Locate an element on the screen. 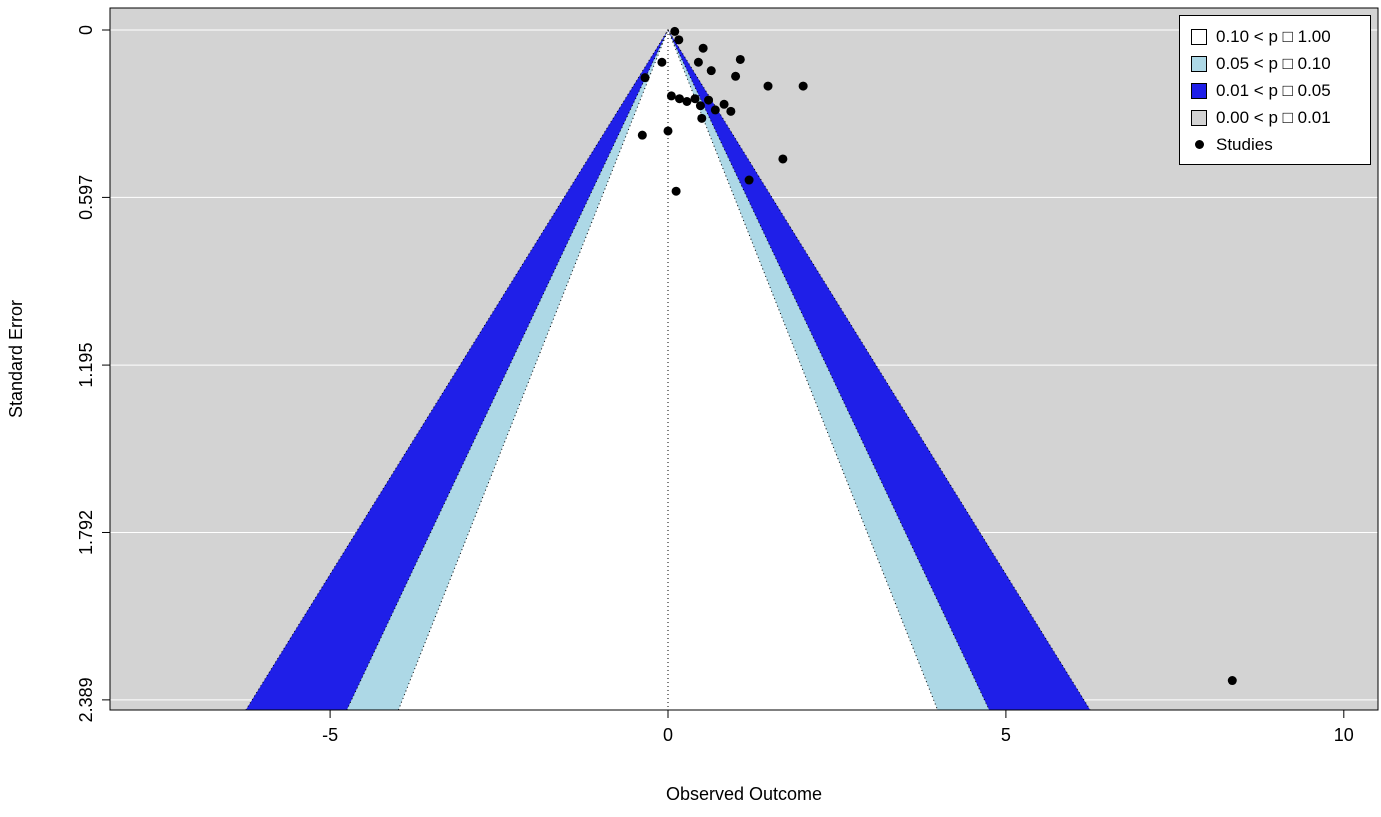 The image size is (1381, 817). legend-label: 0.05 < p □ 0.10 is located at coordinates (1273, 63).